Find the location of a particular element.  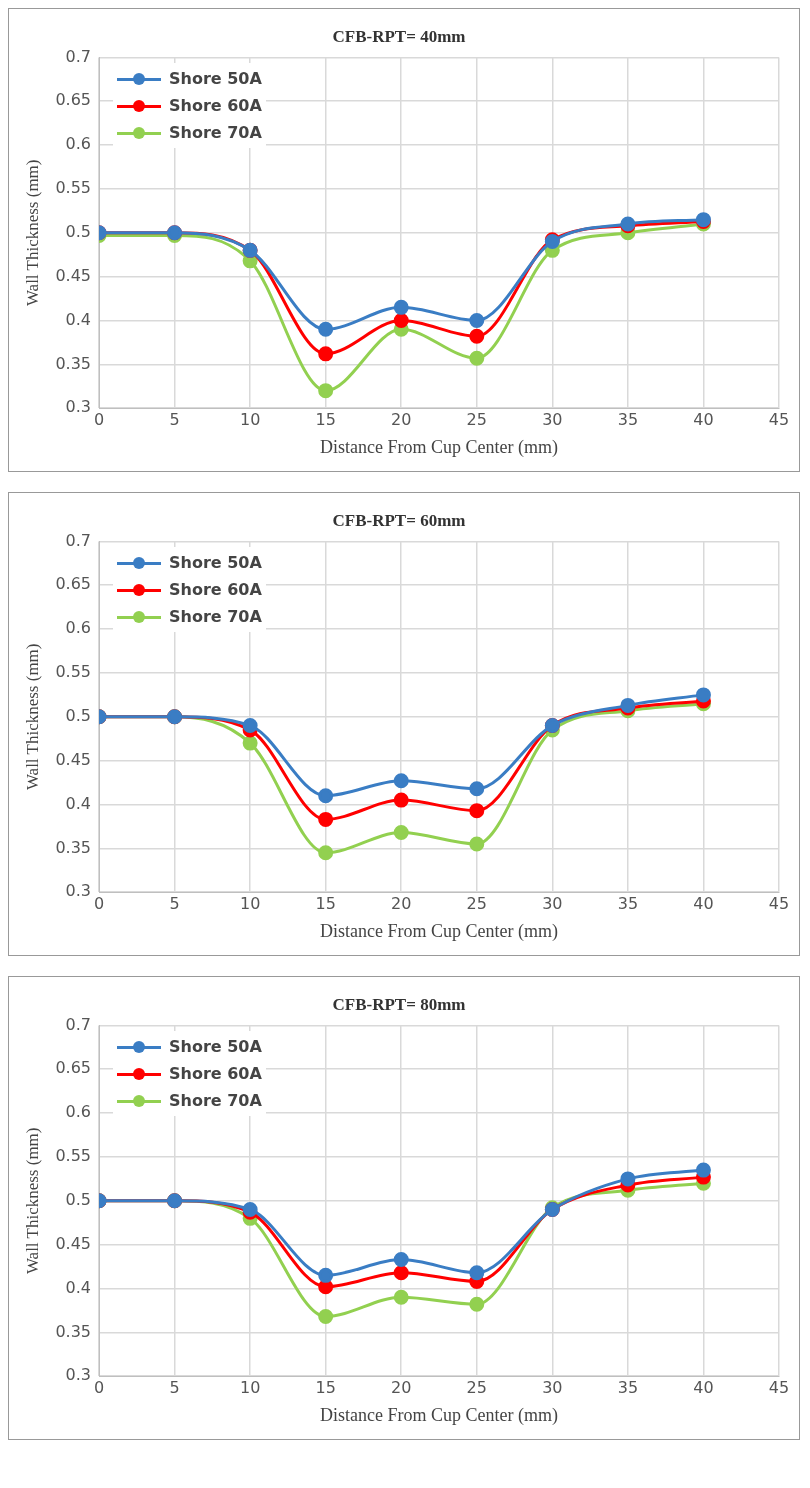

chart-title: CFB-RPT= 40mm is located at coordinates (399, 36).